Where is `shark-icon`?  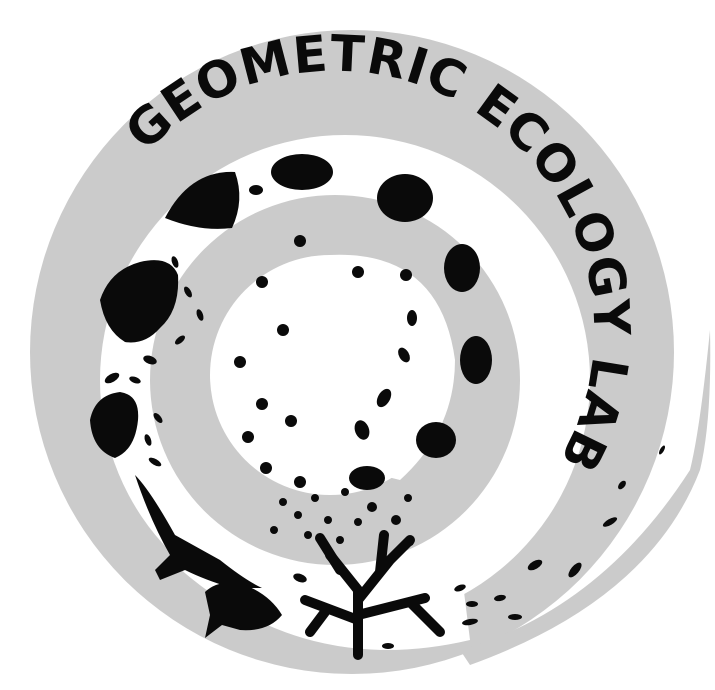 shark-icon is located at coordinates (198, 531).